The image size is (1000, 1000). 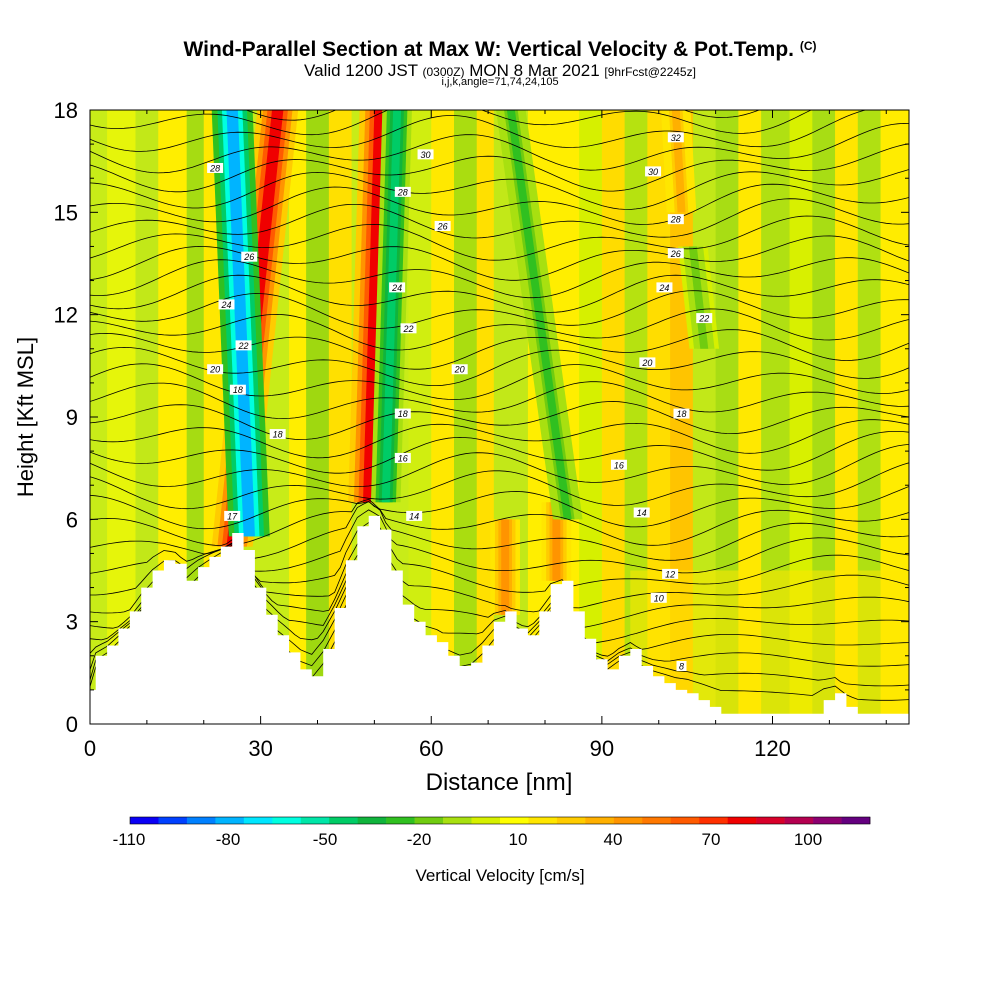 What do you see at coordinates (260, 748) in the screenshot?
I see `x-tick-label: 30` at bounding box center [260, 748].